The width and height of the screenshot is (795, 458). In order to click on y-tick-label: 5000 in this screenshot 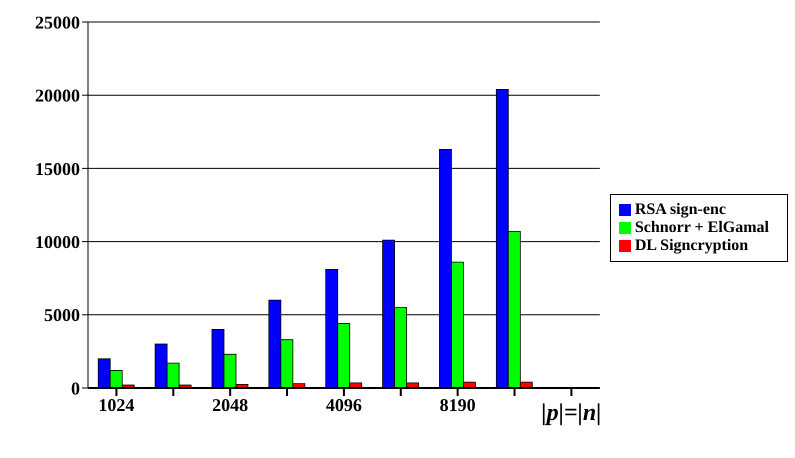, I will do `click(62, 315)`.